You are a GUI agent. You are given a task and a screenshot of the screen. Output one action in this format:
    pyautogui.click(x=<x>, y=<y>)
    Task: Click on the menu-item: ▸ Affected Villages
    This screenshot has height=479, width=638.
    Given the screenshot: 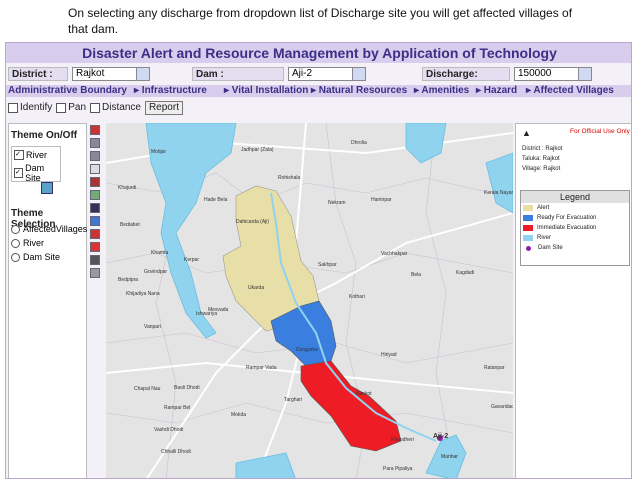 What is the action you would take?
    pyautogui.click(x=570, y=90)
    